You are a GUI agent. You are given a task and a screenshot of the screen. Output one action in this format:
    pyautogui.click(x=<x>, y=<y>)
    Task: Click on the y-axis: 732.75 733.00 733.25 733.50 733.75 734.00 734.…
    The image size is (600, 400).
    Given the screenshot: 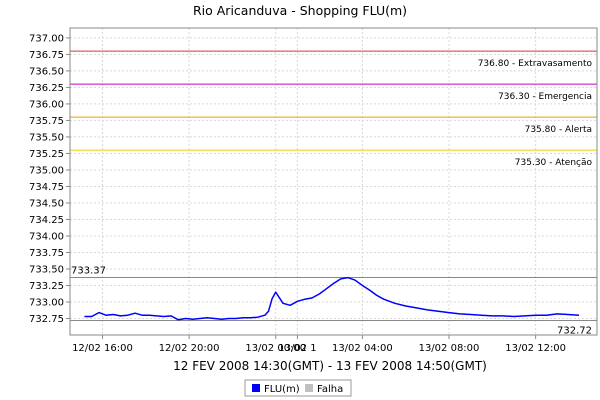 What is the action you would take?
    pyautogui.click(x=49, y=179)
    